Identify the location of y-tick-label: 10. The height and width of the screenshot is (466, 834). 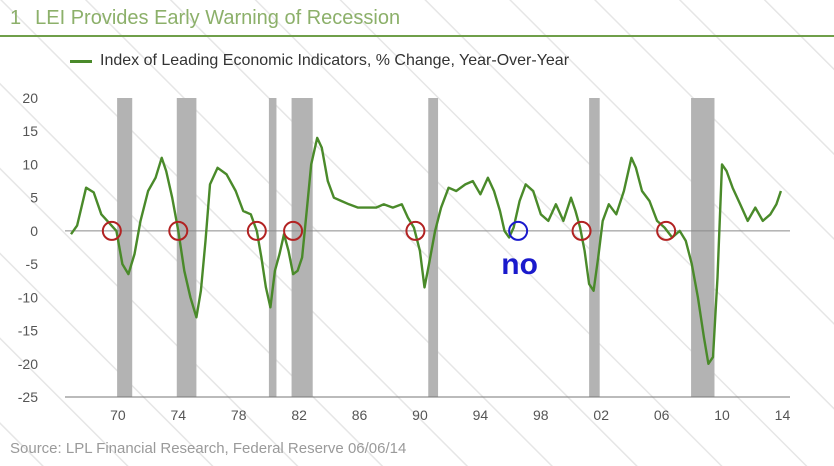
(30, 164).